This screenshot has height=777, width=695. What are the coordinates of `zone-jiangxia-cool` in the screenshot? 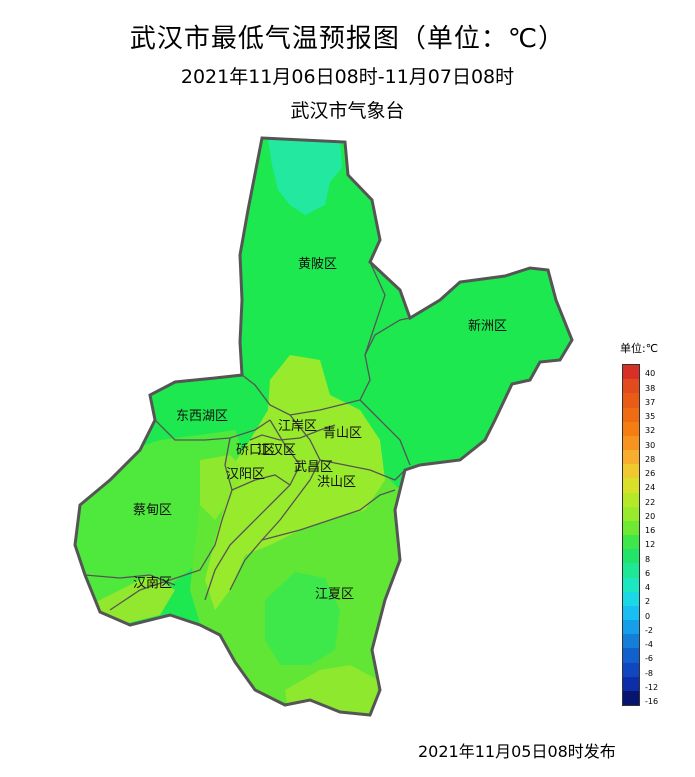 It's located at (302, 618).